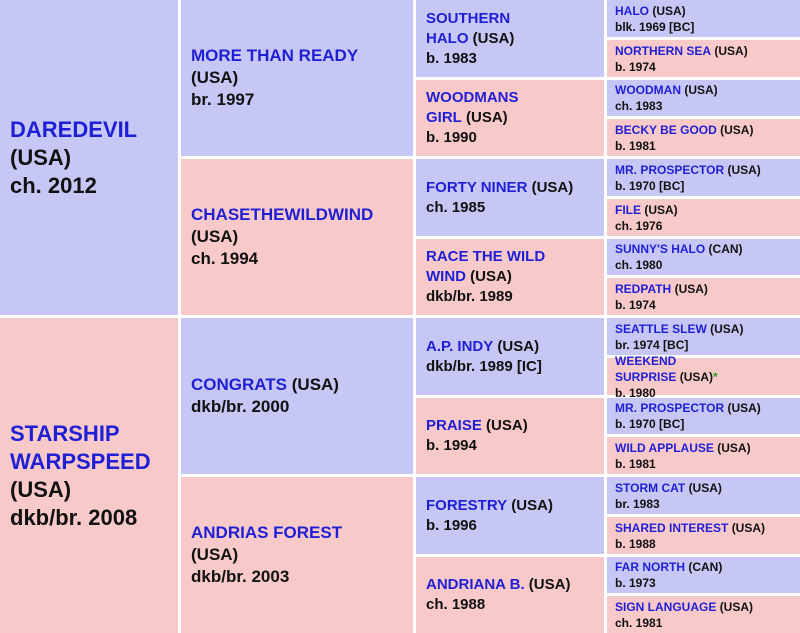 The width and height of the screenshot is (800, 633). Describe the element at coordinates (451, 137) in the screenshot. I see `horse-foaling-detail: b. 1990` at that location.